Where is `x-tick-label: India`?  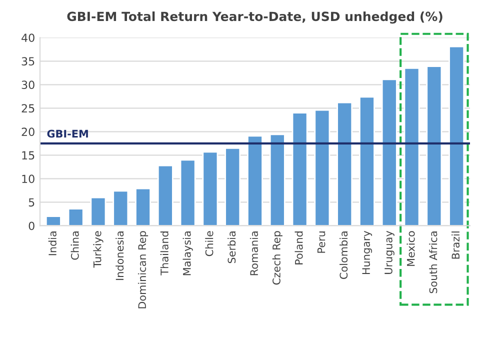 x-tick-label: India is located at coordinates (52, 244).